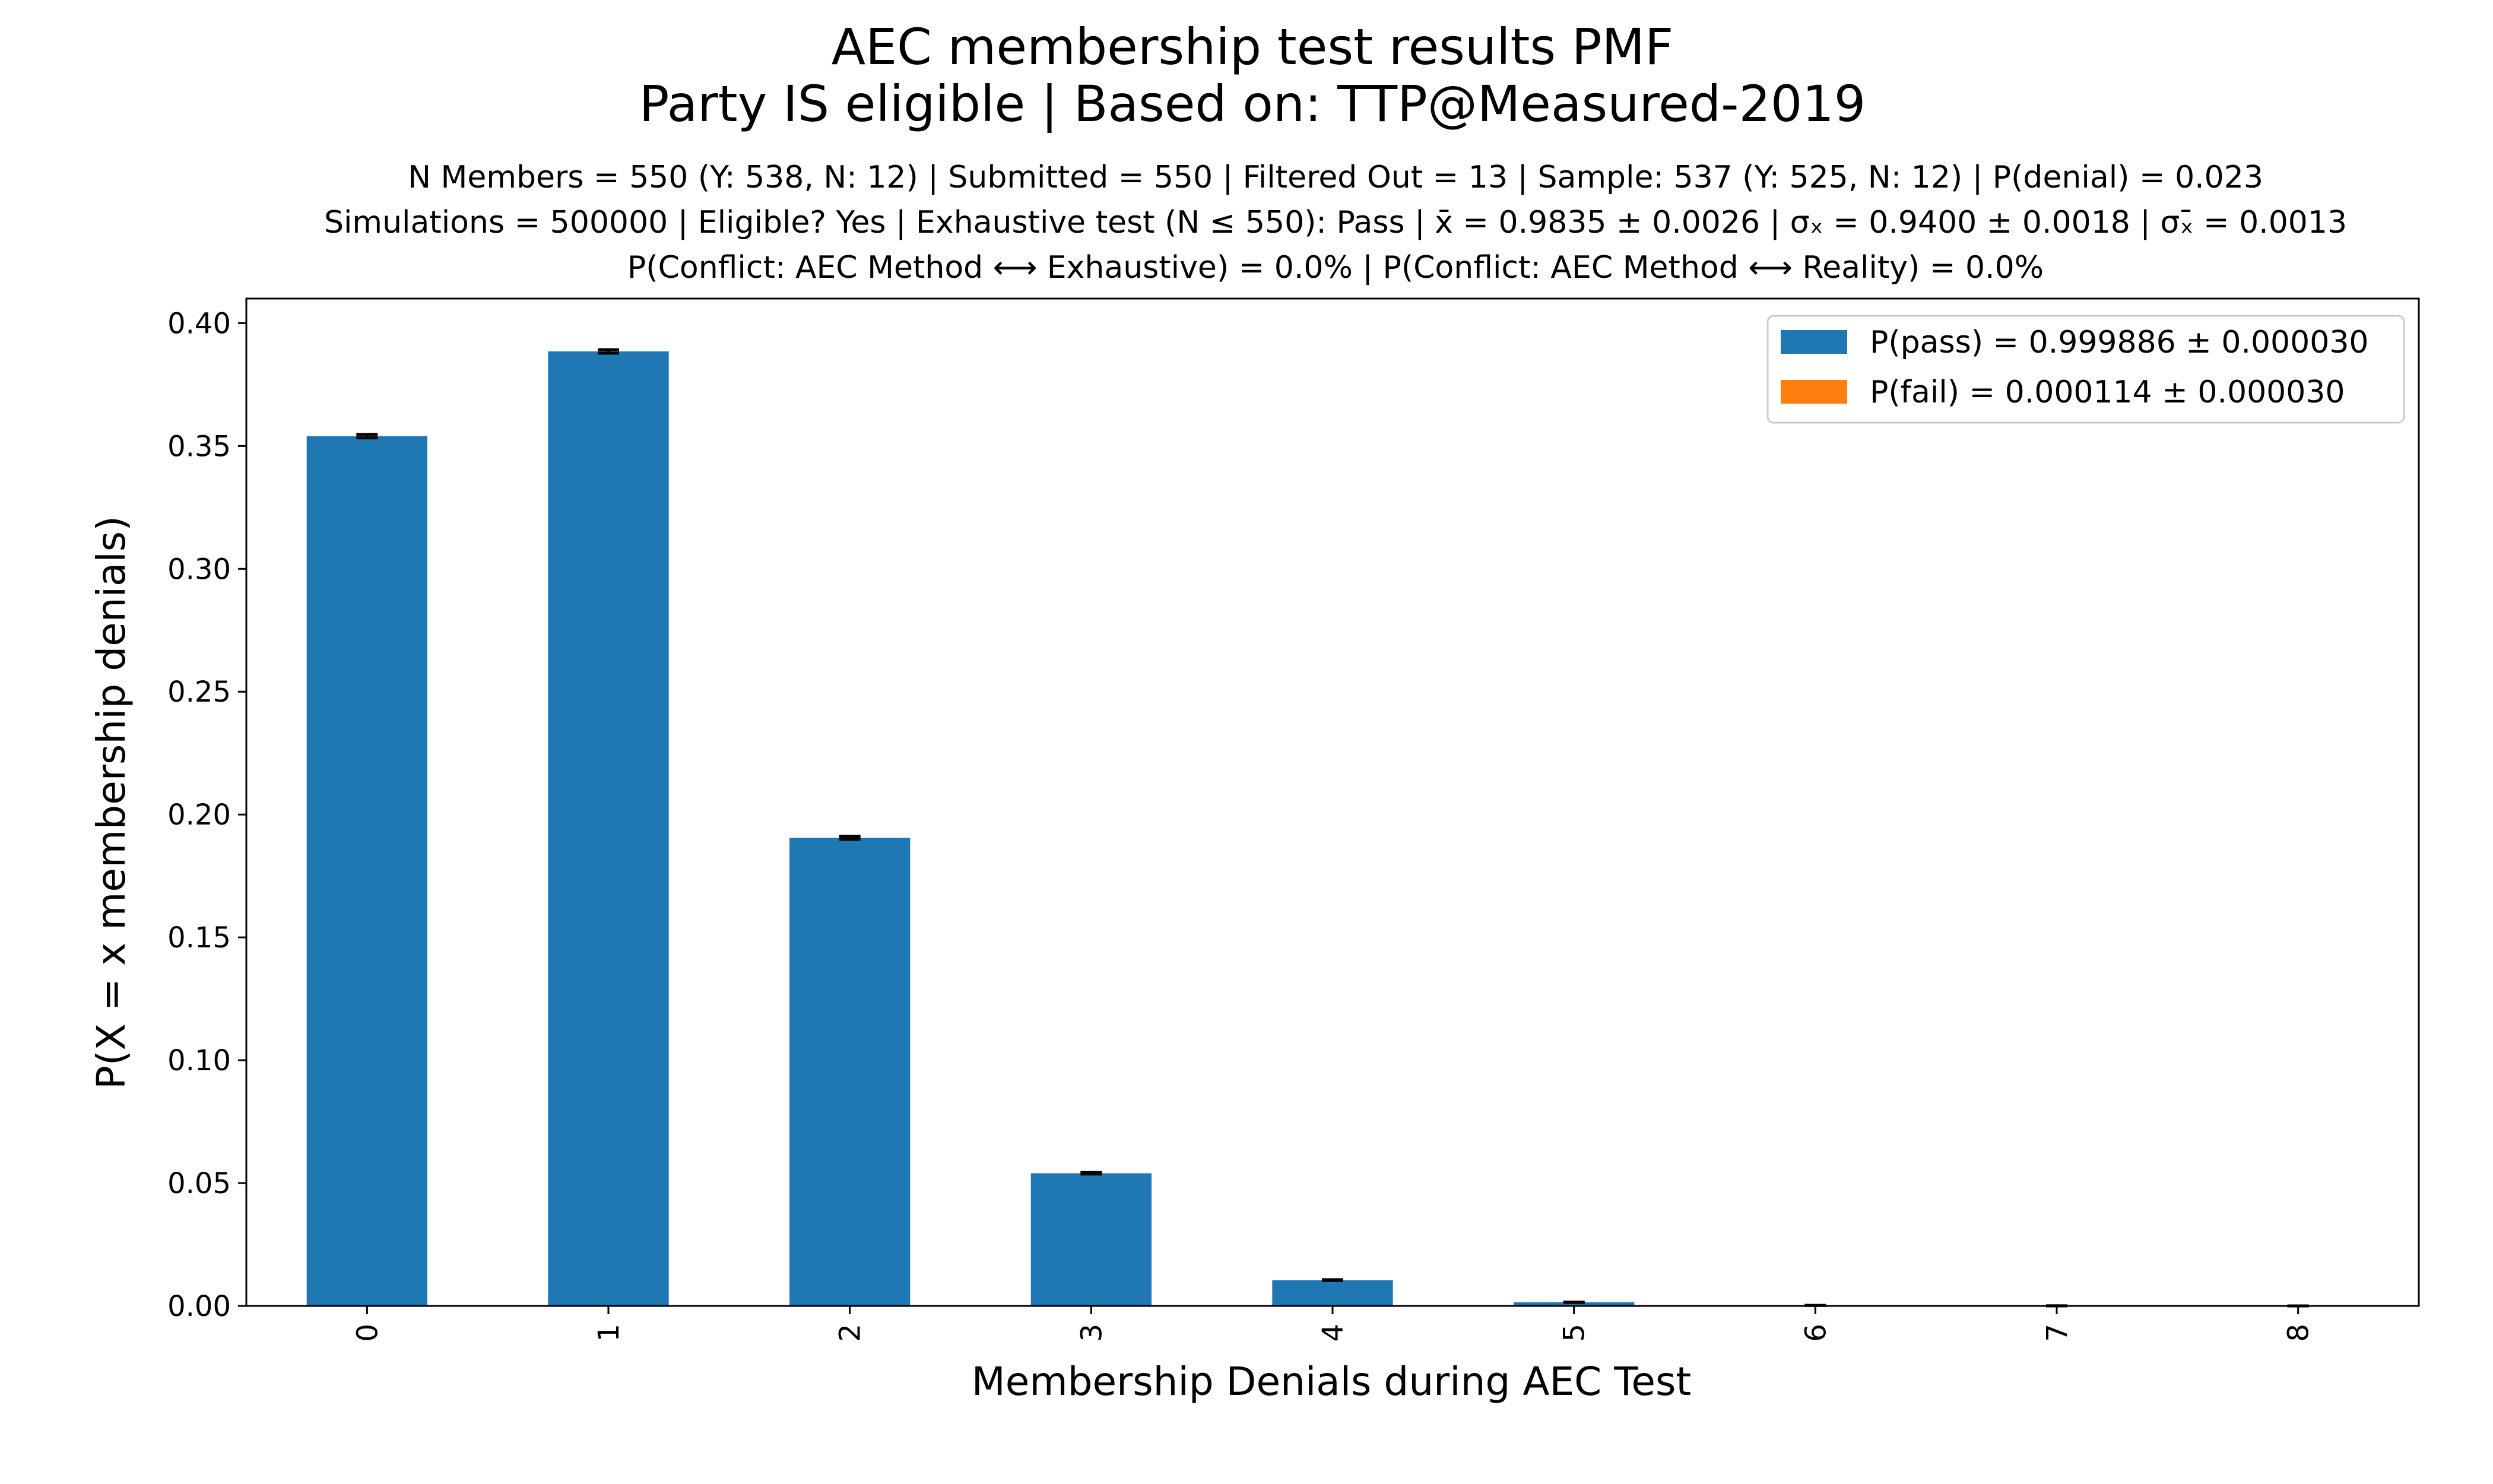 This screenshot has width=2493, height=1484. I want to click on x-tick-label-3: 3, so click(1091, 1333).